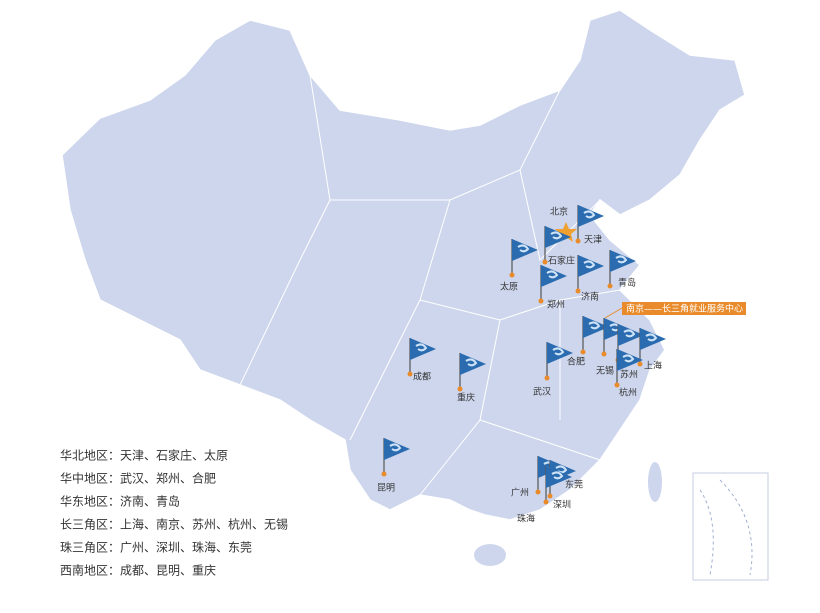 Image resolution: width=820 pixels, height=613 pixels. I want to click on city-label: 武汉, so click(542, 392).